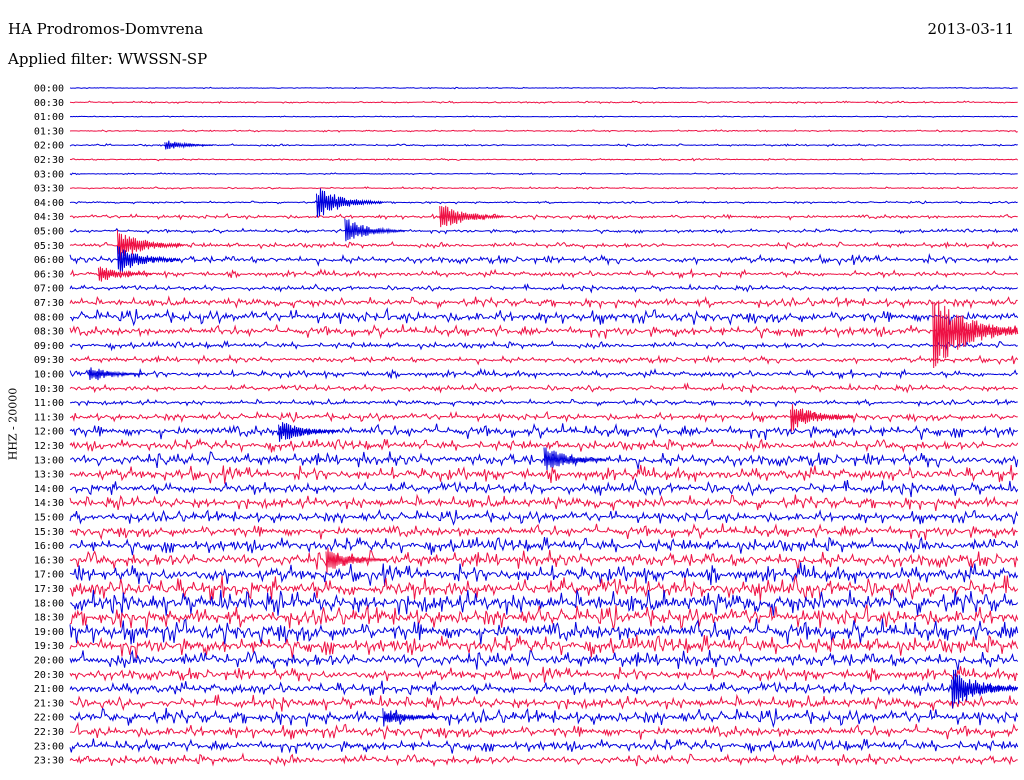 The height and width of the screenshot is (780, 1024). What do you see at coordinates (49, 589) in the screenshot?
I see `tick-label: 17:30` at bounding box center [49, 589].